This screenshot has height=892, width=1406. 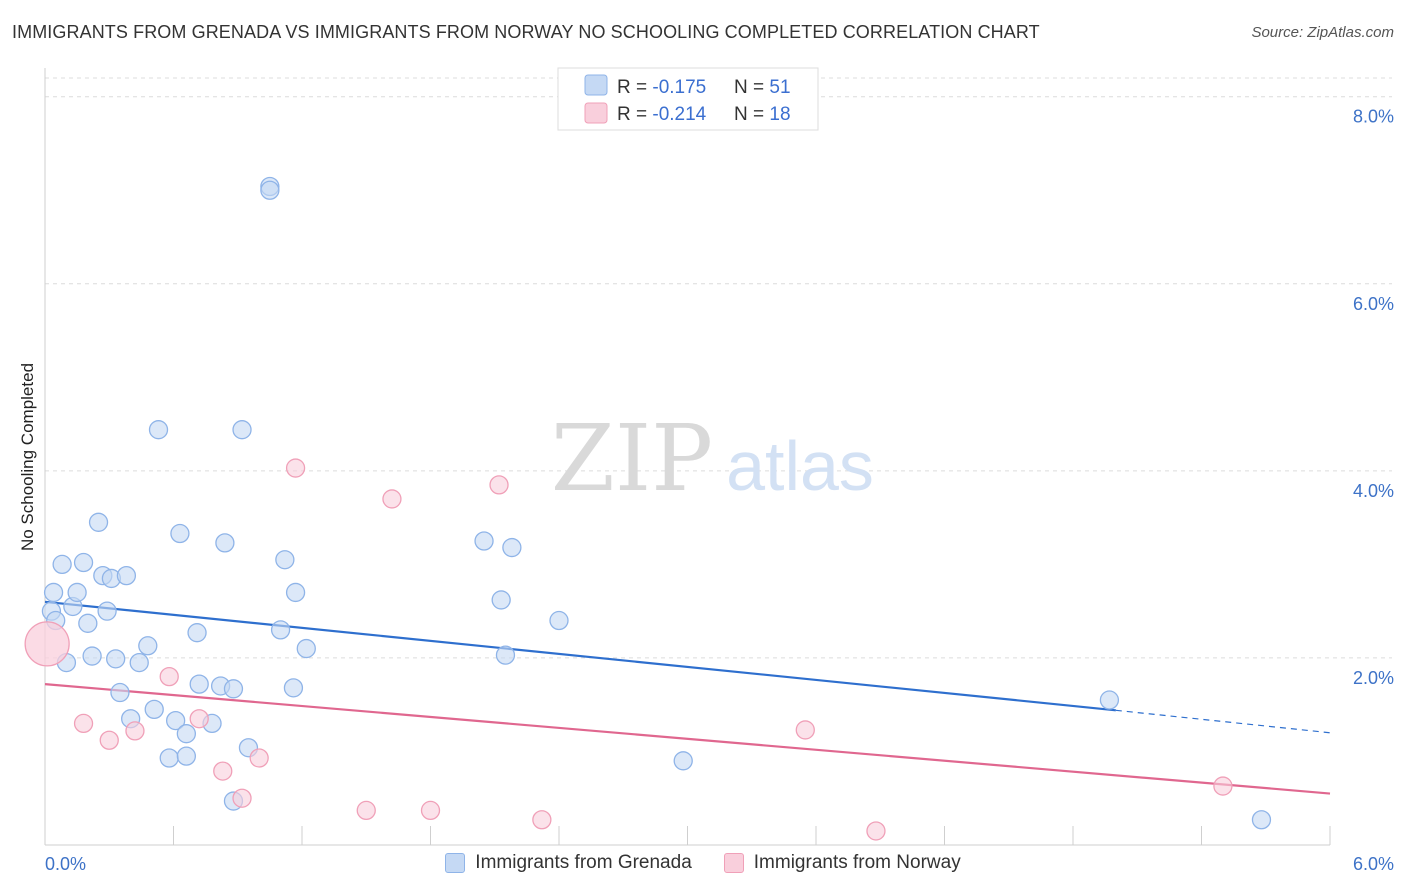 What do you see at coordinates (632, 458) in the screenshot?
I see `watermark-zip: ZIP` at bounding box center [632, 458].